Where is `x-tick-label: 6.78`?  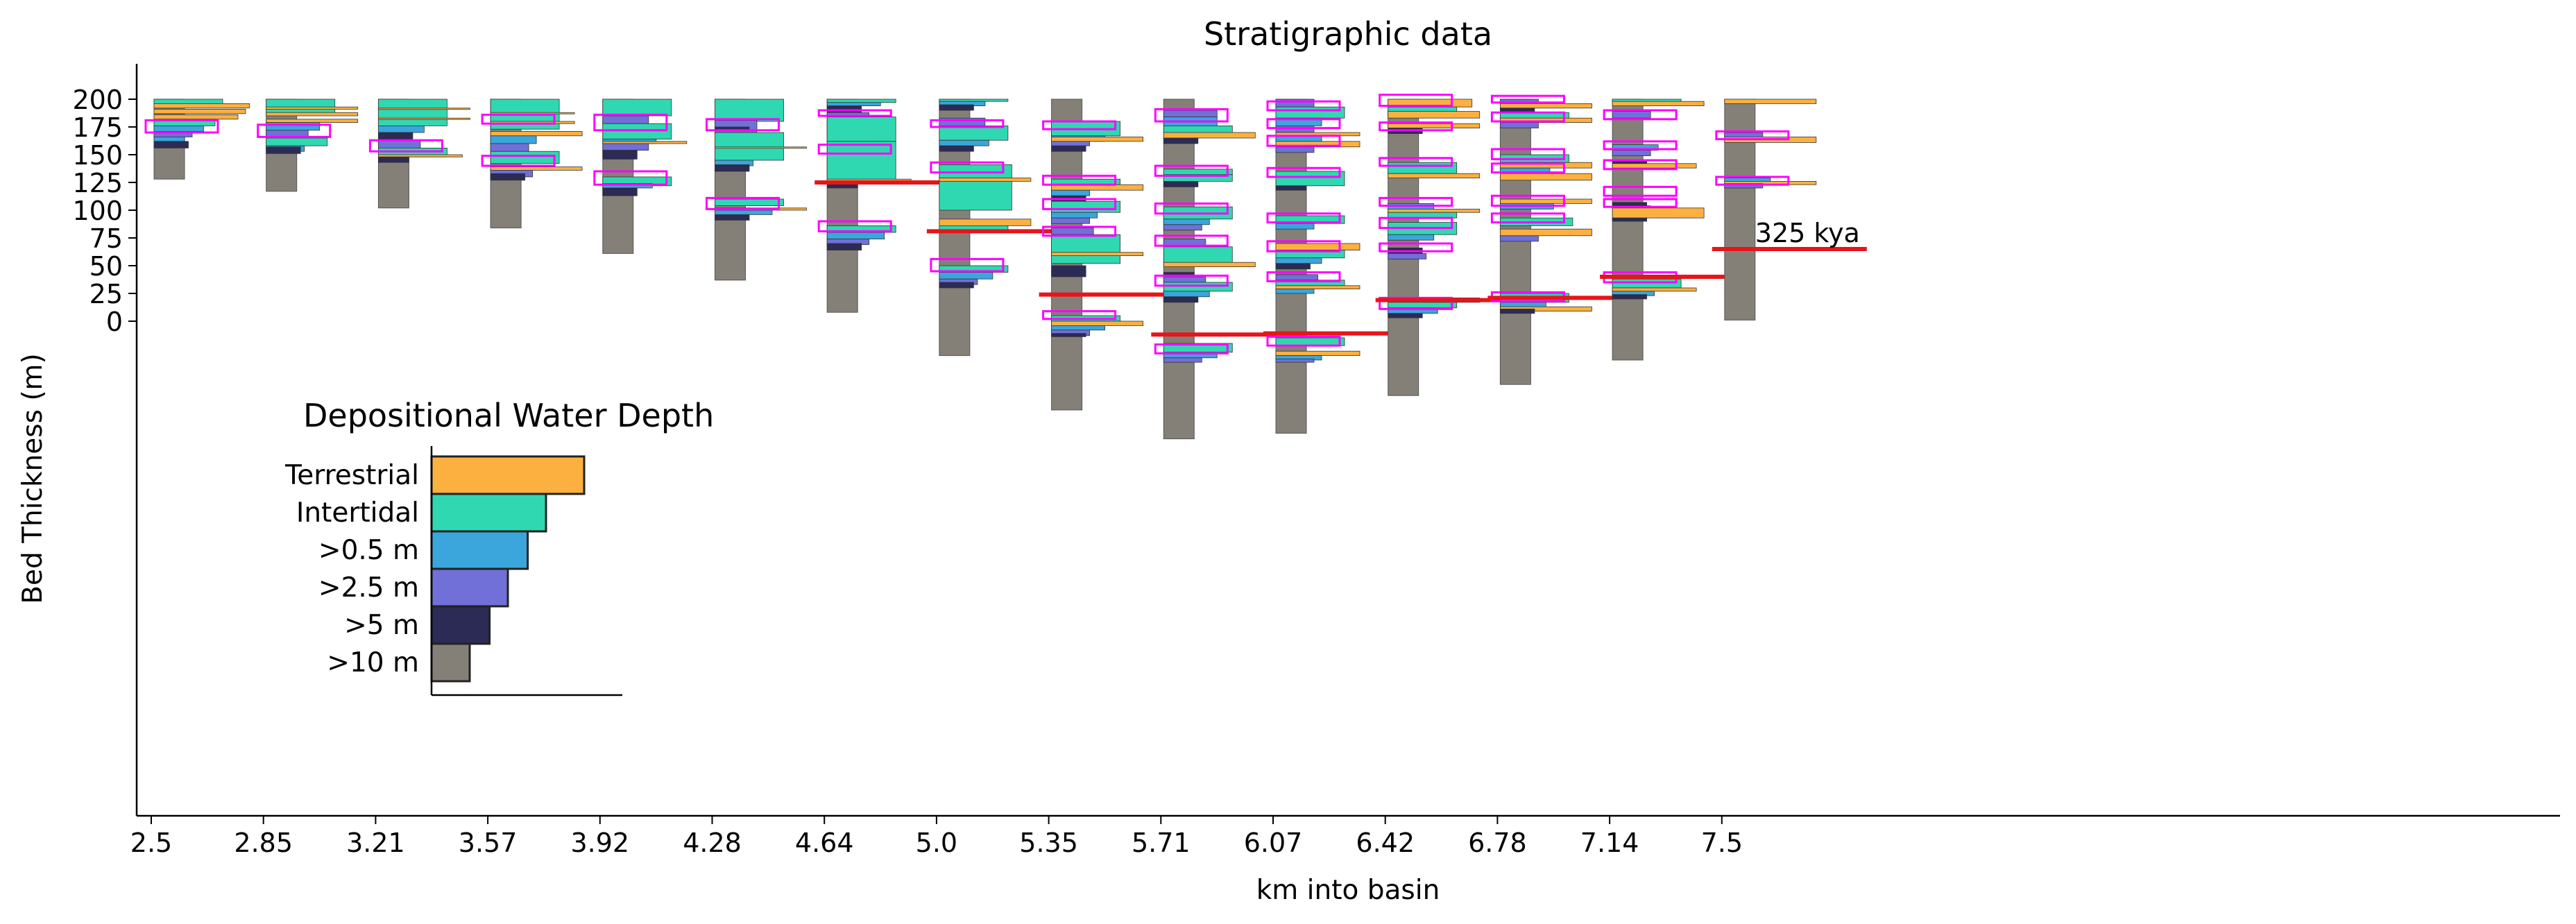 x-tick-label: 6.78 is located at coordinates (1497, 843).